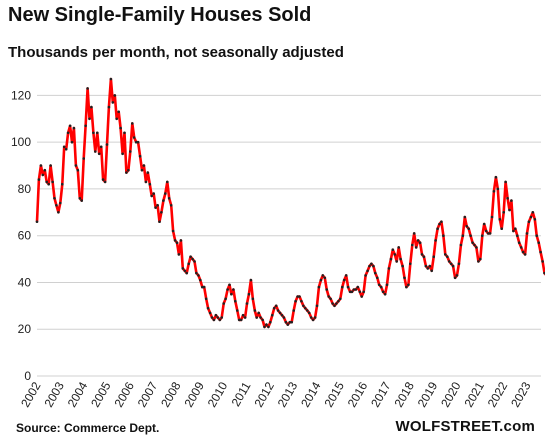 This screenshot has height=445, width=545. Describe the element at coordinates (334, 394) in the screenshot. I see `x-tick-label: 2015` at that location.